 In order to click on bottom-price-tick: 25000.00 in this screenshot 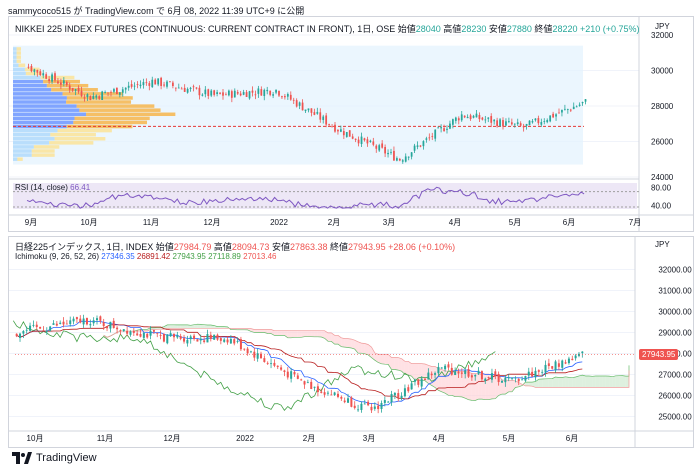, I will do `click(675, 417)`.